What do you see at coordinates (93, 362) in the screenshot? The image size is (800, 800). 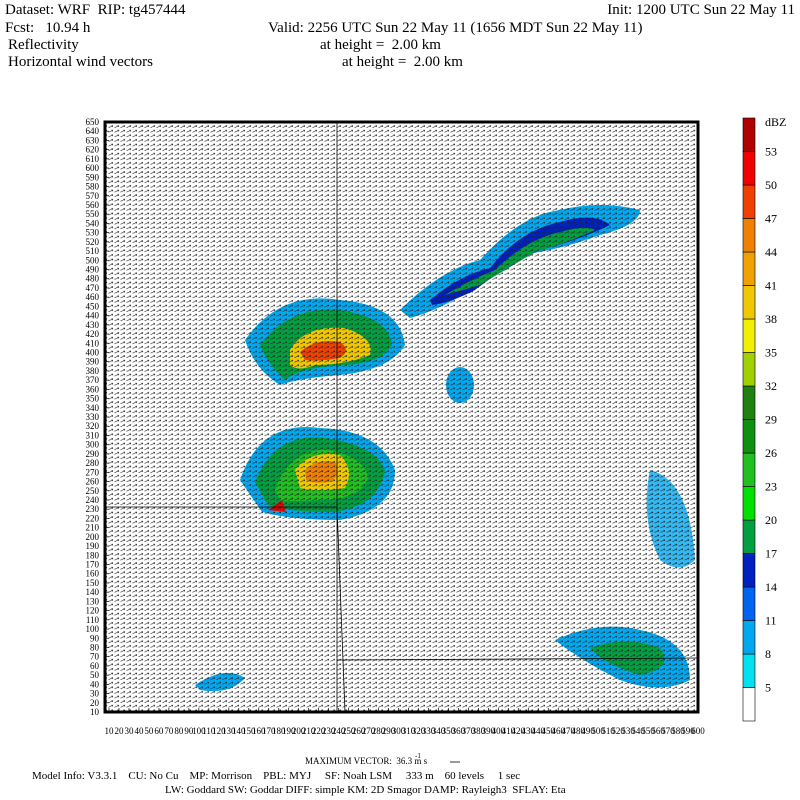 I see `y-tick-label: 390` at bounding box center [93, 362].